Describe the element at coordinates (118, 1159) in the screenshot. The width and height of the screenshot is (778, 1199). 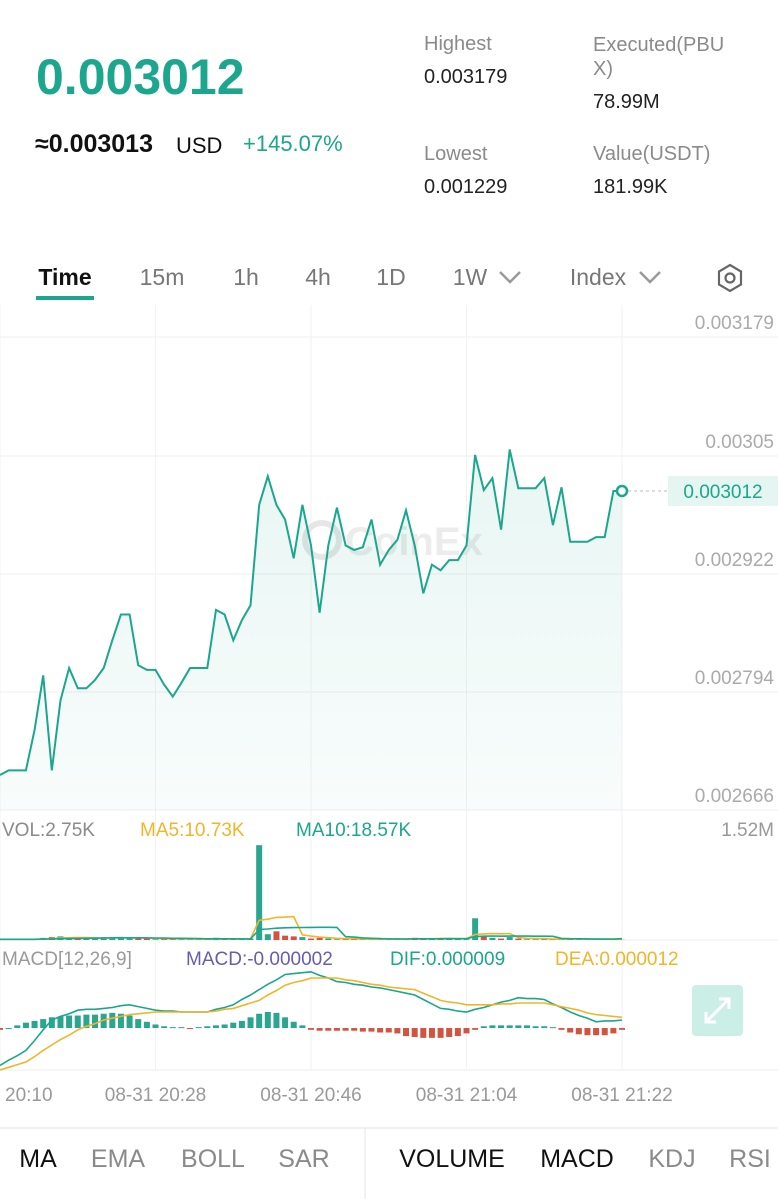
I see `indicator-tab: EMA` at that location.